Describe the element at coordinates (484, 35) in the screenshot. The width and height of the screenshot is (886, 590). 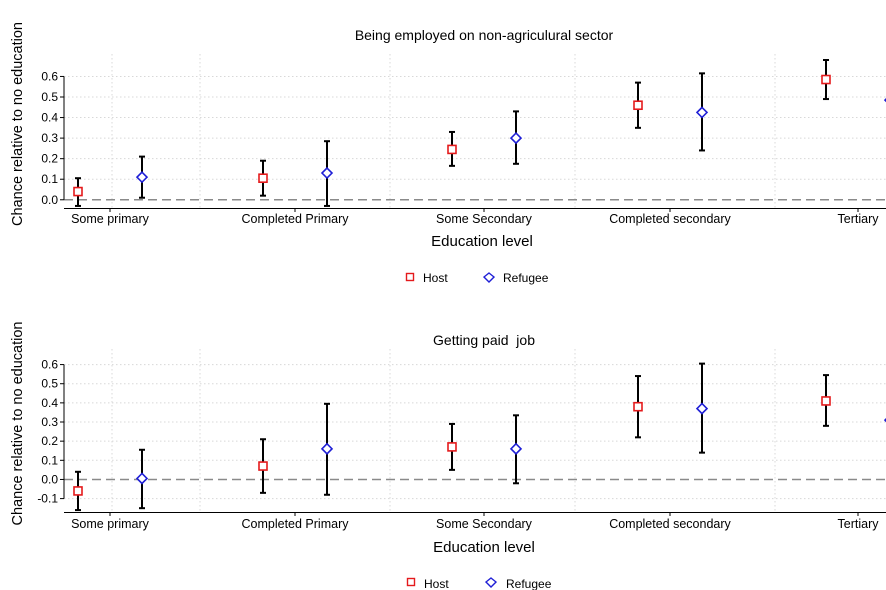
I see `chart-title: Being employed on non-agriculural sector` at that location.